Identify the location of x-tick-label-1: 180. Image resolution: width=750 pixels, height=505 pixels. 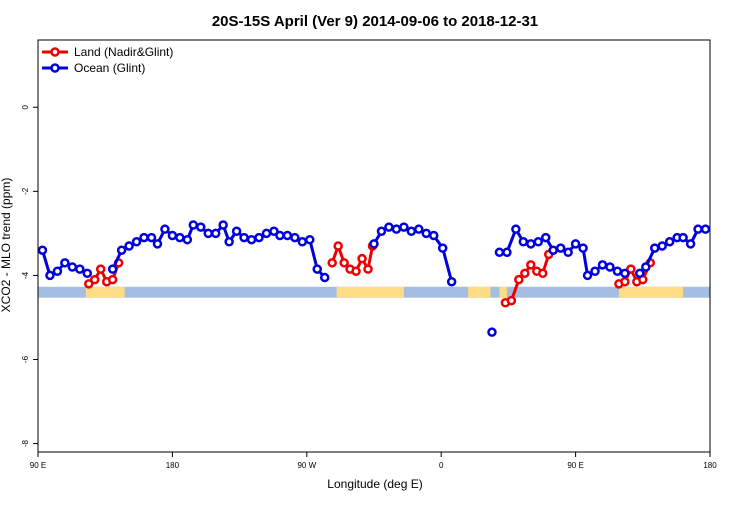
(173, 465).